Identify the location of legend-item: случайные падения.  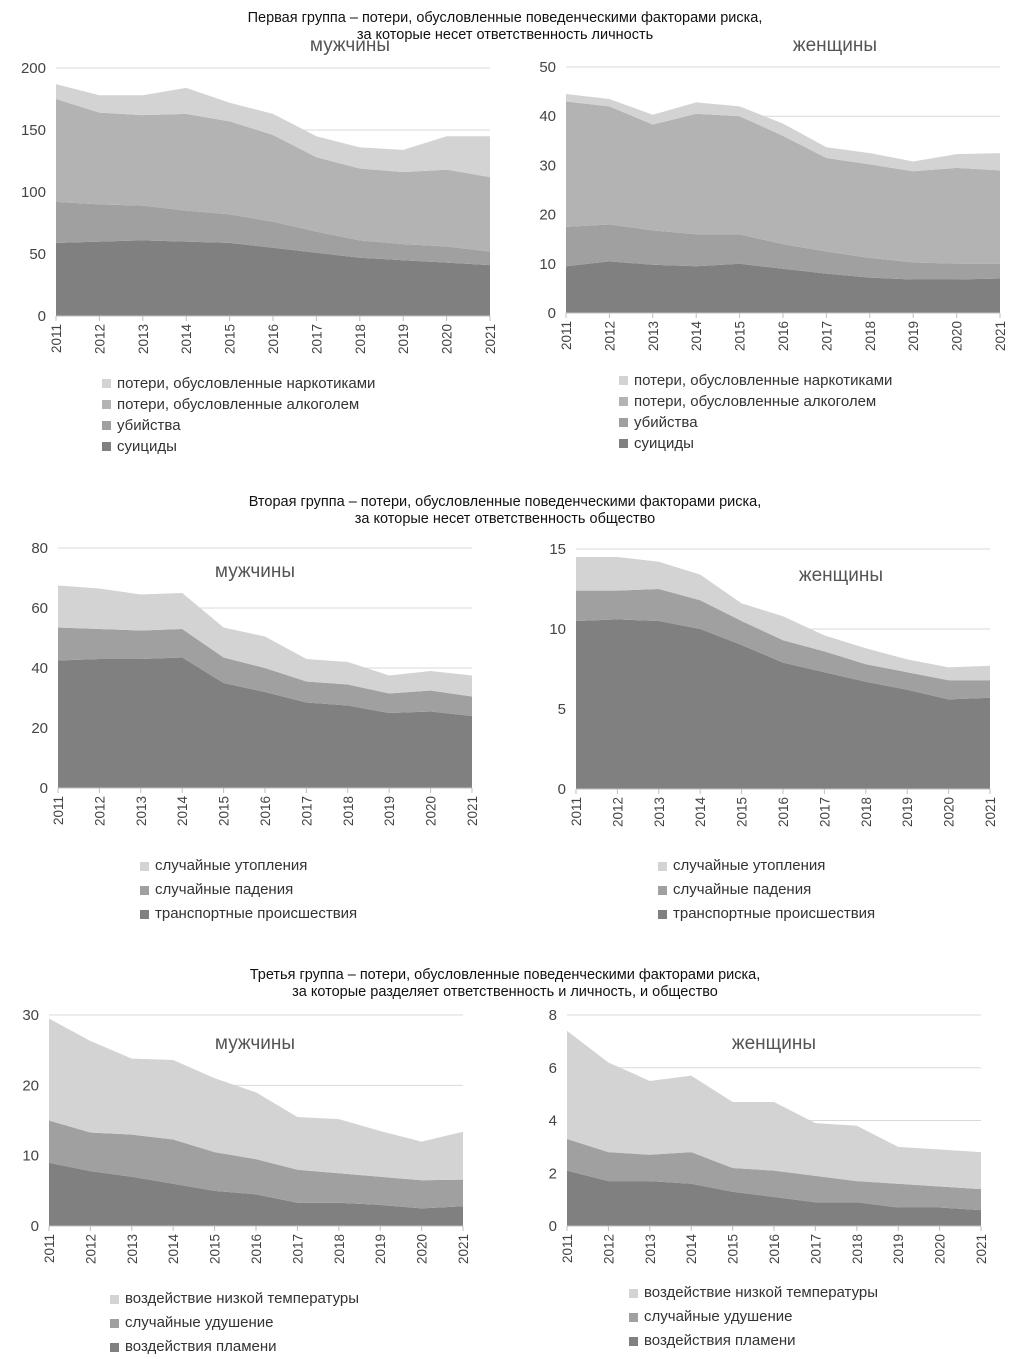
(766, 890).